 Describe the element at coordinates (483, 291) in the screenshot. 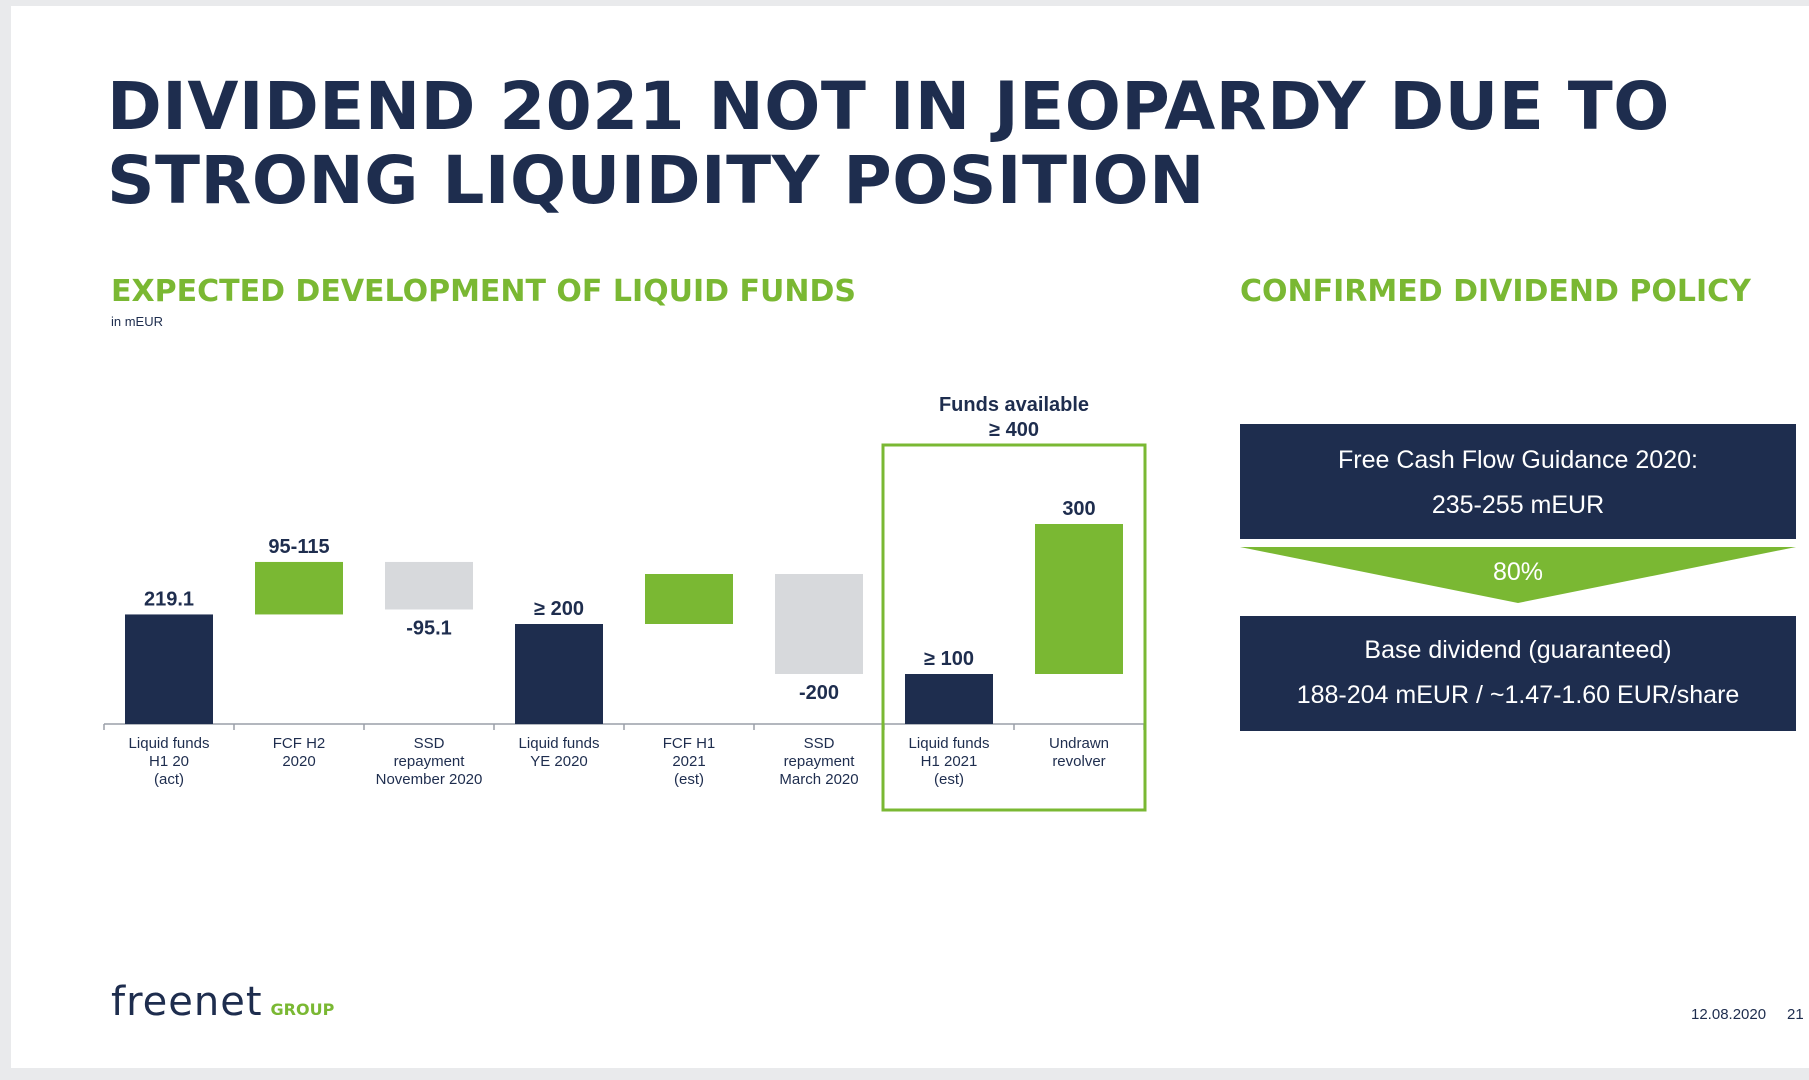

I see `chart-heading: EXPECTED DEVELOPMENT OF LIQUID FUNDS` at that location.